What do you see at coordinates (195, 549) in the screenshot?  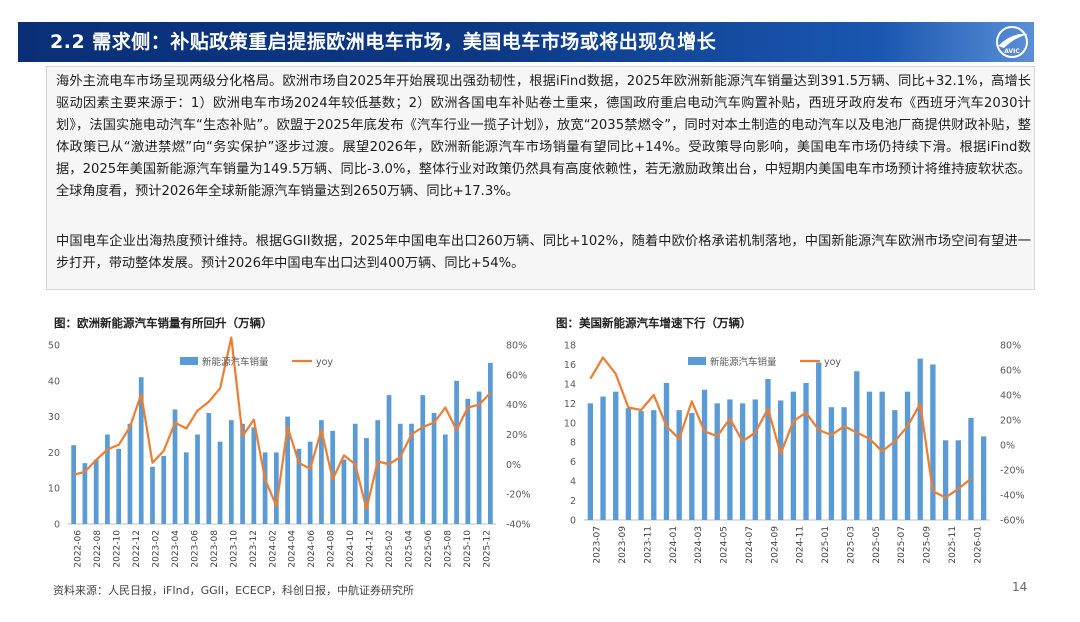 I see `x-axis-tick-label: 2023-06` at bounding box center [195, 549].